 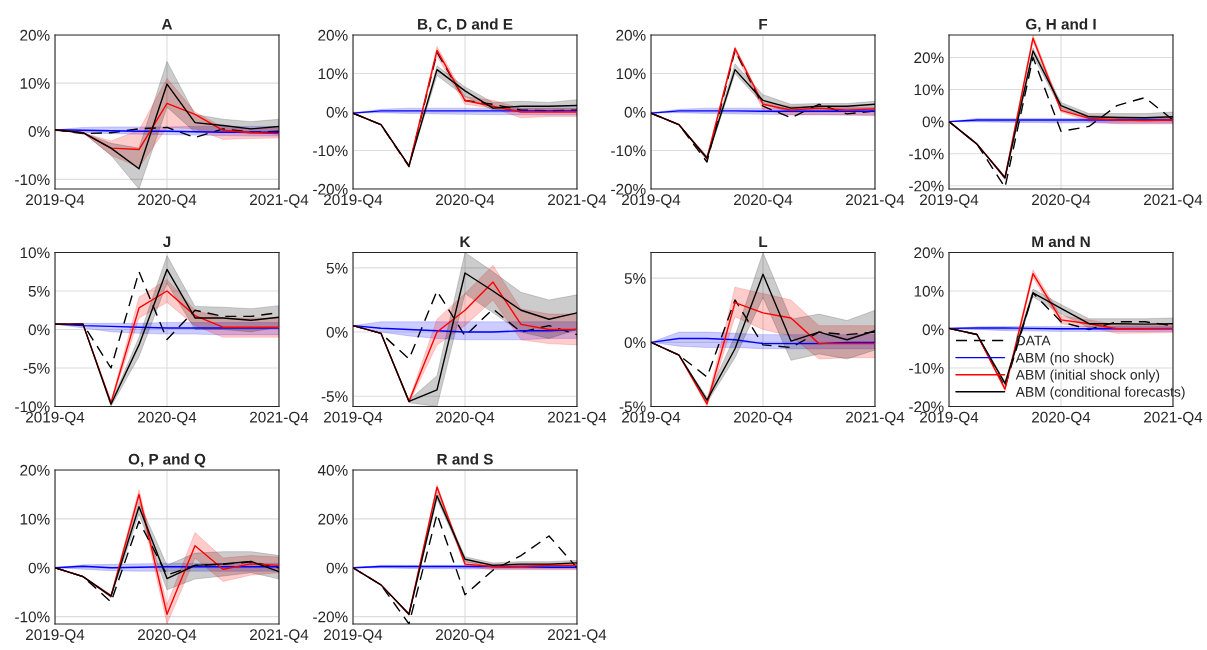 What do you see at coordinates (763, 24) in the screenshot?
I see `chart-title: F` at bounding box center [763, 24].